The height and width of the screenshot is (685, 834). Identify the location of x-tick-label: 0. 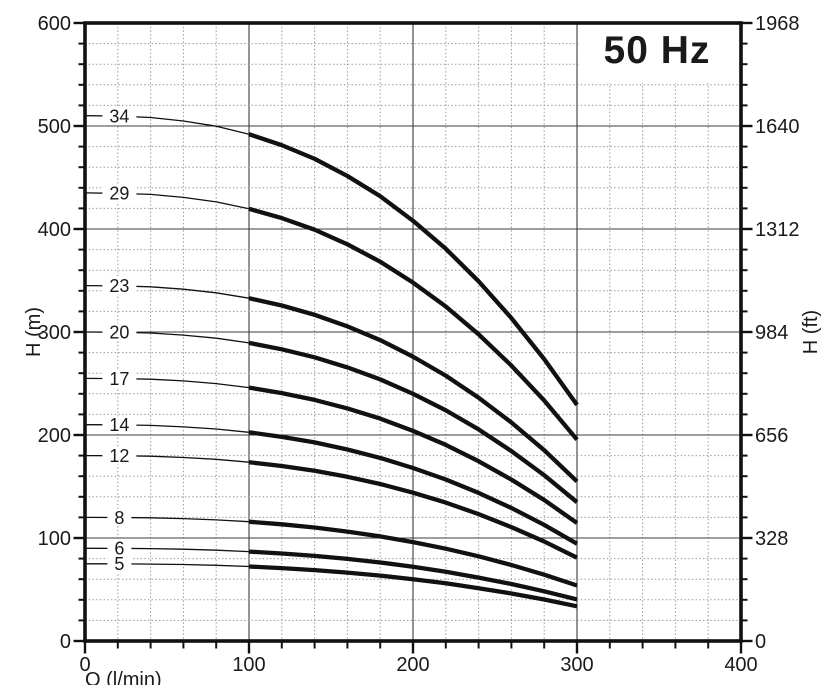
(84, 665).